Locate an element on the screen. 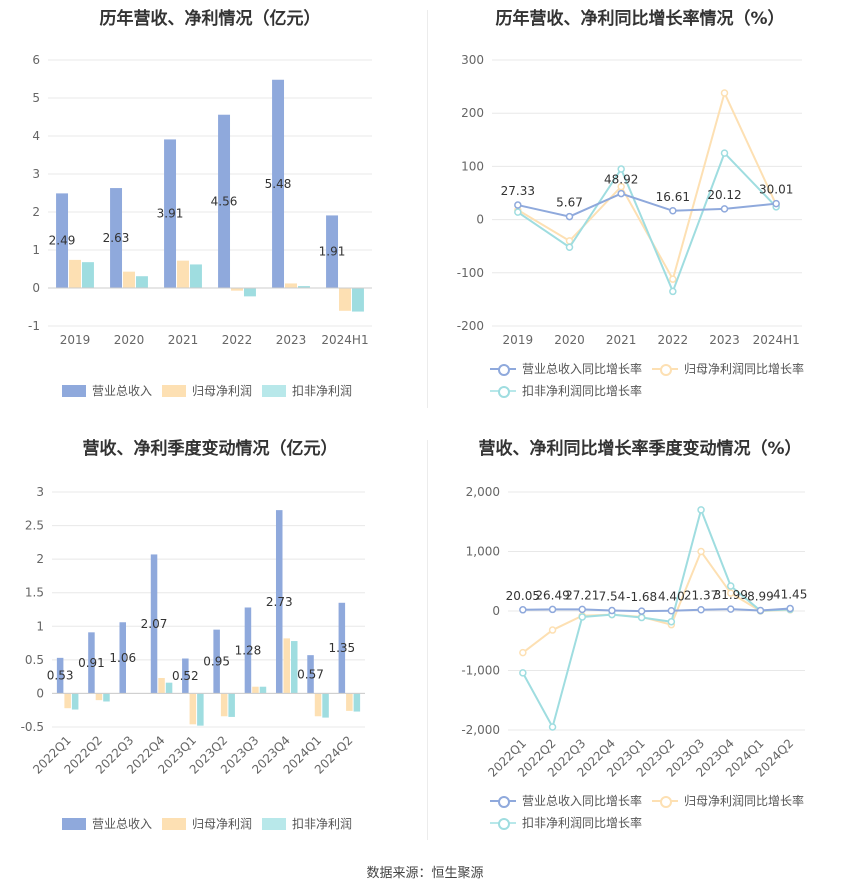  data-label: 4.40 is located at coordinates (671, 597).